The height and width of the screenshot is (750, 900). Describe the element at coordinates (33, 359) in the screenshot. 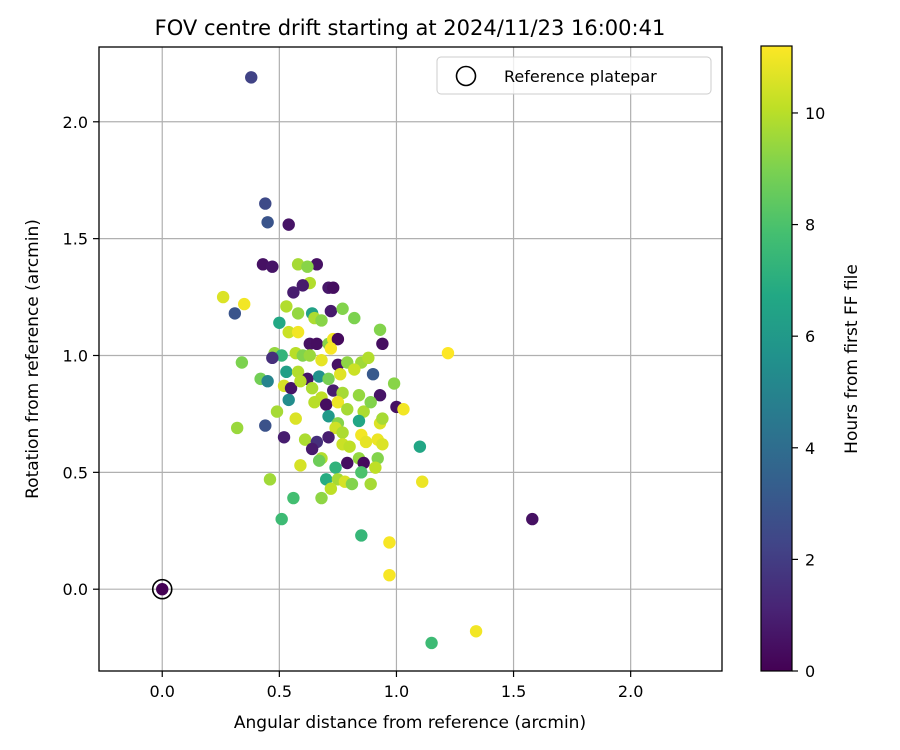

I see `y-axis-label: Rotation from reference (arcmin)` at that location.